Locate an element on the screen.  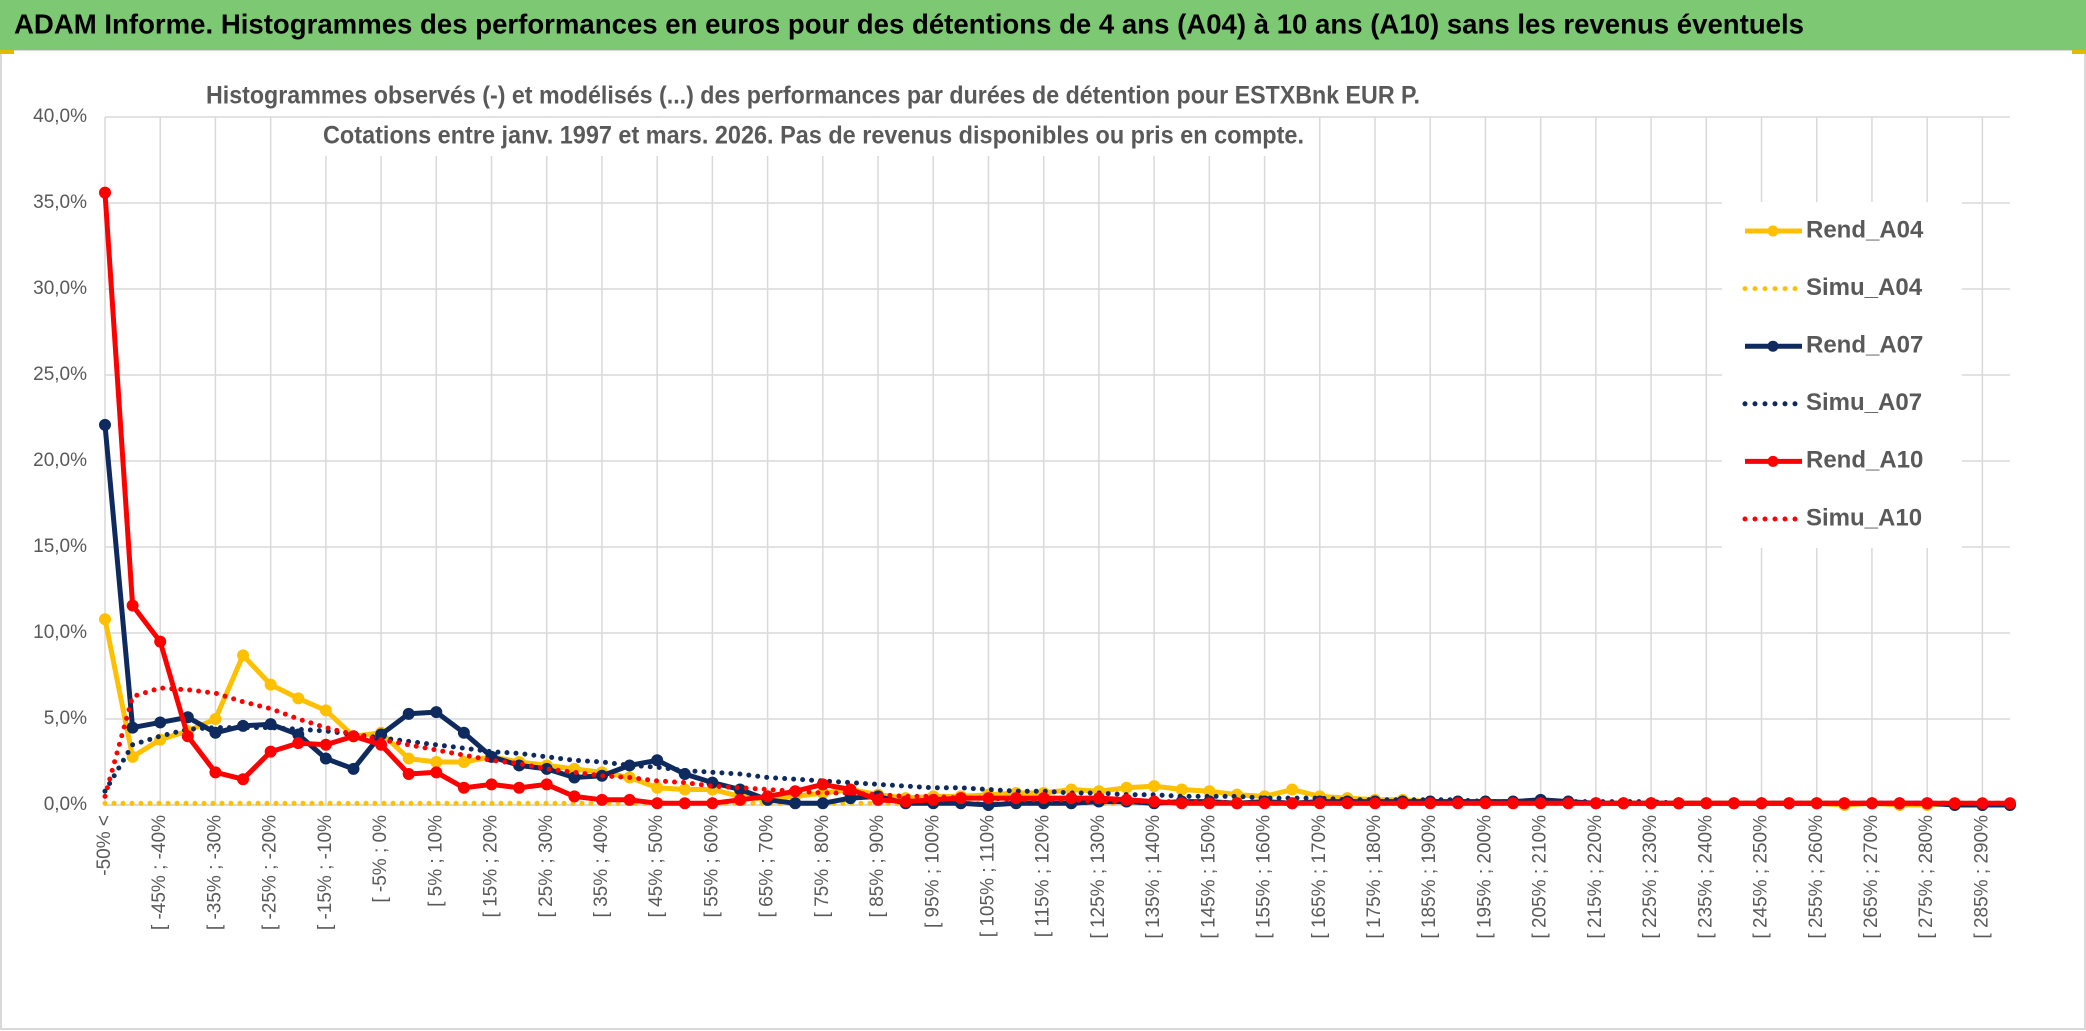
x-tick-label: [ 5% ; 10% is located at coordinates (435, 861).